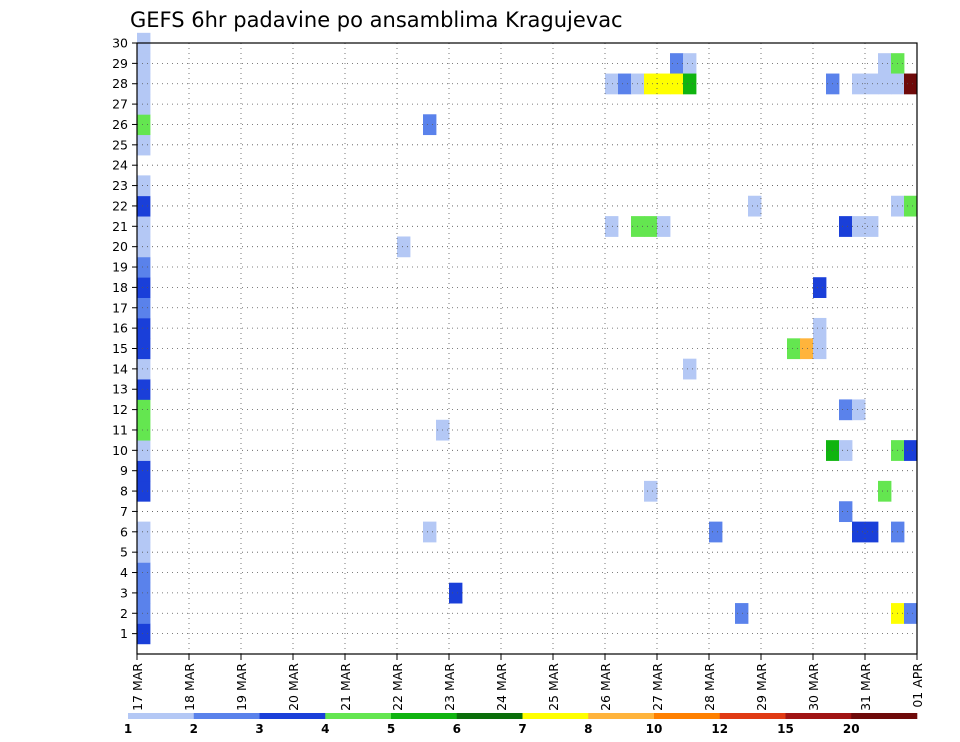 The height and width of the screenshot is (742, 960). I want to click on y-tick-label: 5, so click(124, 552).